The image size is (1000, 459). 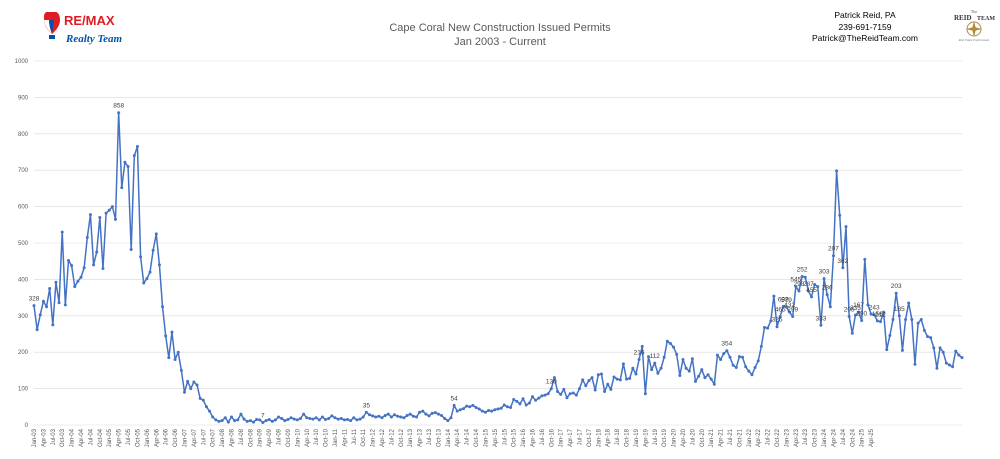 I want to click on x-tick-label: Jan-09, so click(x=261, y=437).